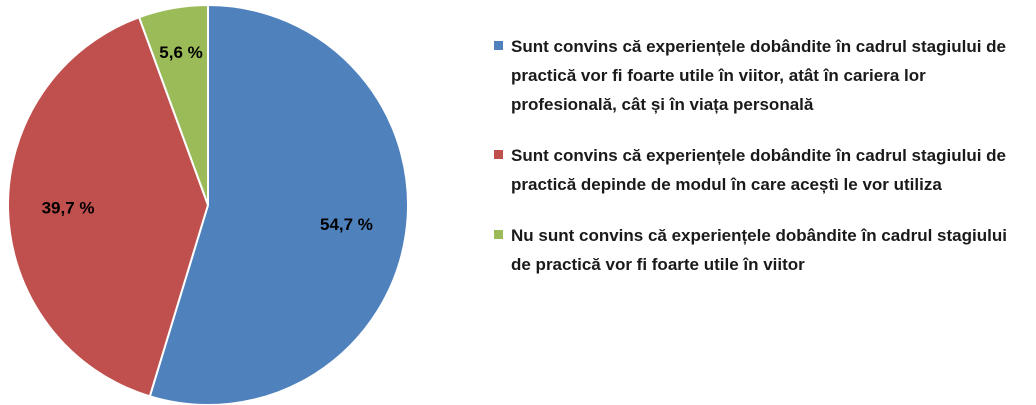 This screenshot has height=405, width=1036. Describe the element at coordinates (180, 52) in the screenshot. I see `data-label: 5,6 %` at that location.